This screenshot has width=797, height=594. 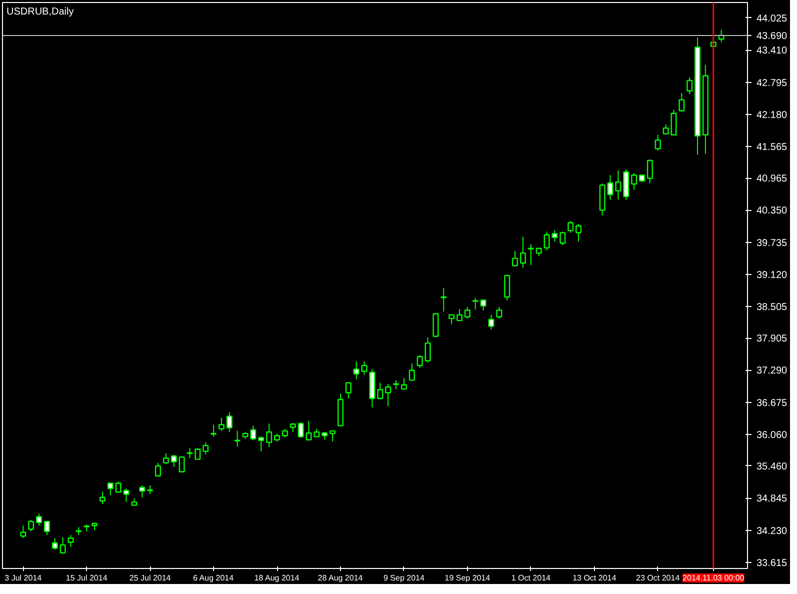 I want to click on y-tick-label: 42.180, so click(x=772, y=115).